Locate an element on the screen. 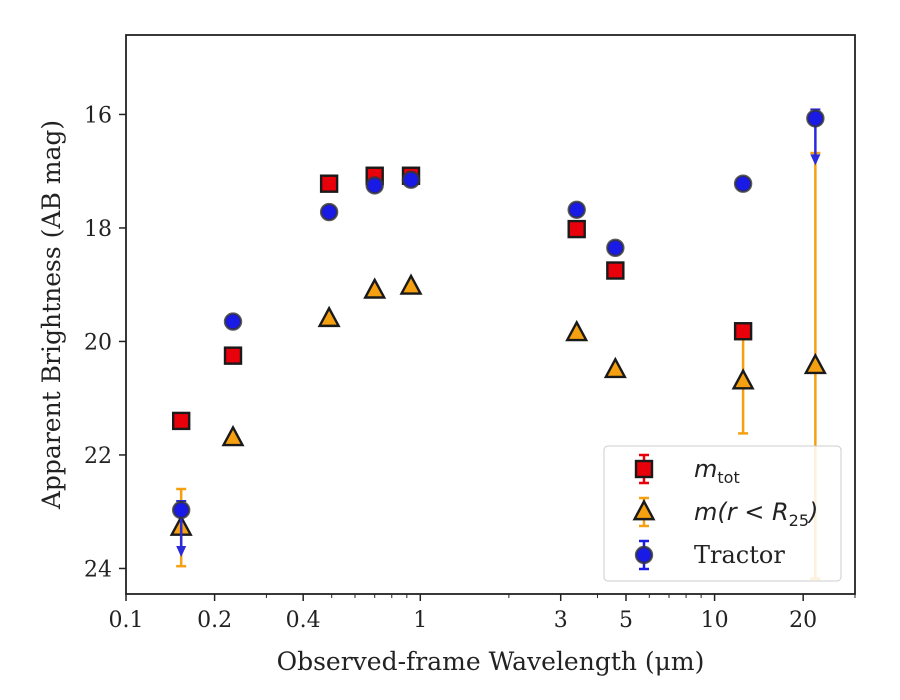 Image resolution: width=900 pixels, height=700 pixels. x-tick-label: 0.1 is located at coordinates (126, 620).